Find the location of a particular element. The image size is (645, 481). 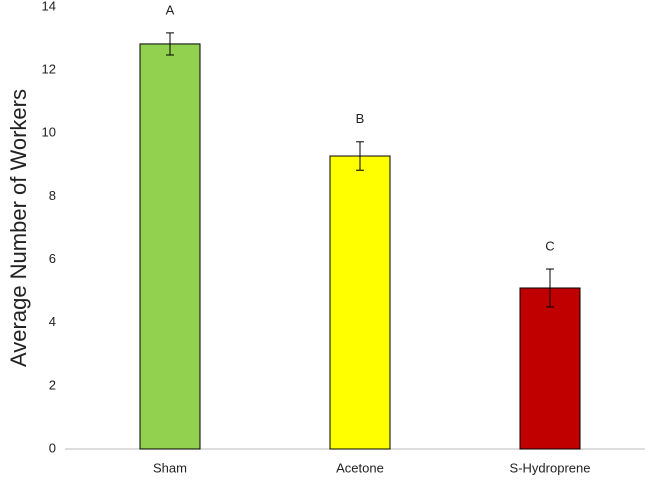

y-tick-label: 0 is located at coordinates (52, 447).